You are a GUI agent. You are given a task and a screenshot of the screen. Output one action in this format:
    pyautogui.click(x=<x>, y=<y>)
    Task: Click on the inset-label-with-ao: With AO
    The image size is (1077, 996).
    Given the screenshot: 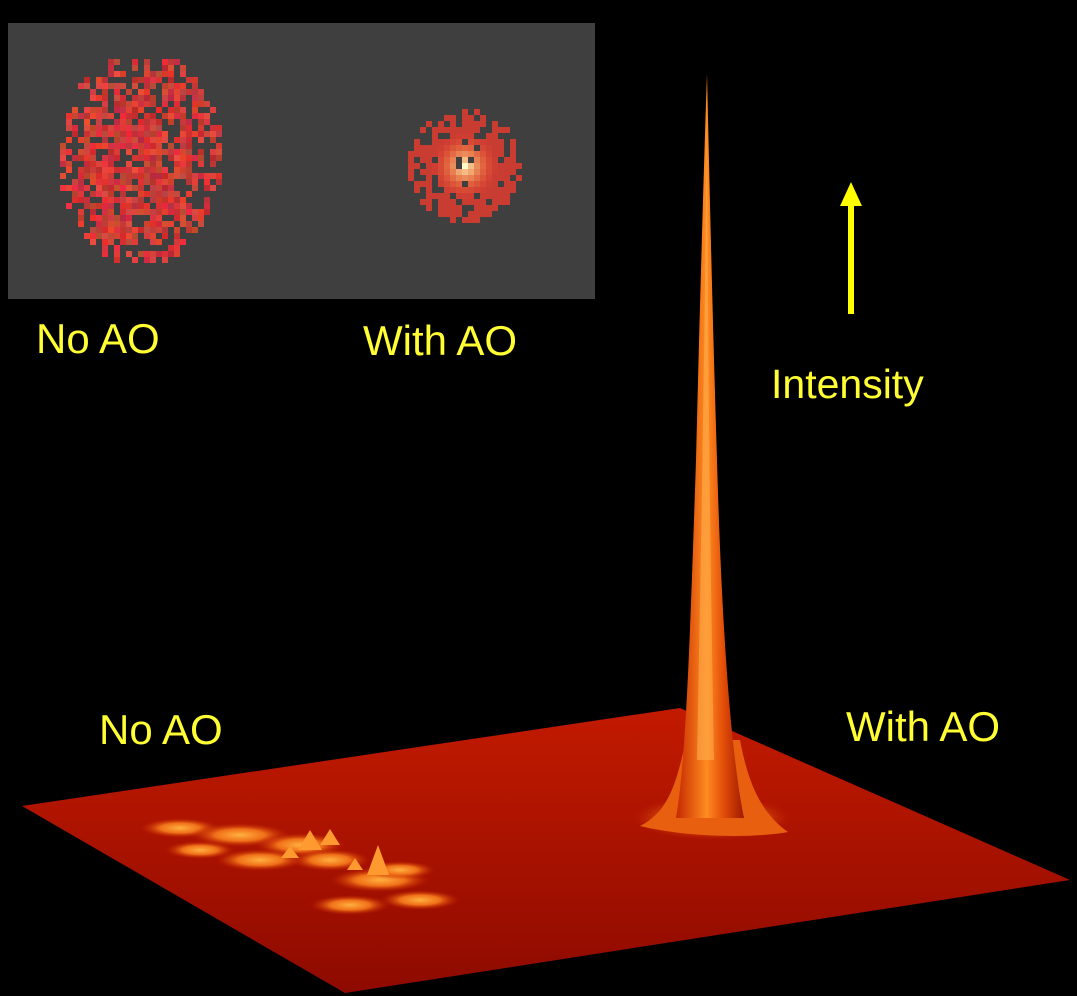 What is the action you would take?
    pyautogui.click(x=440, y=340)
    